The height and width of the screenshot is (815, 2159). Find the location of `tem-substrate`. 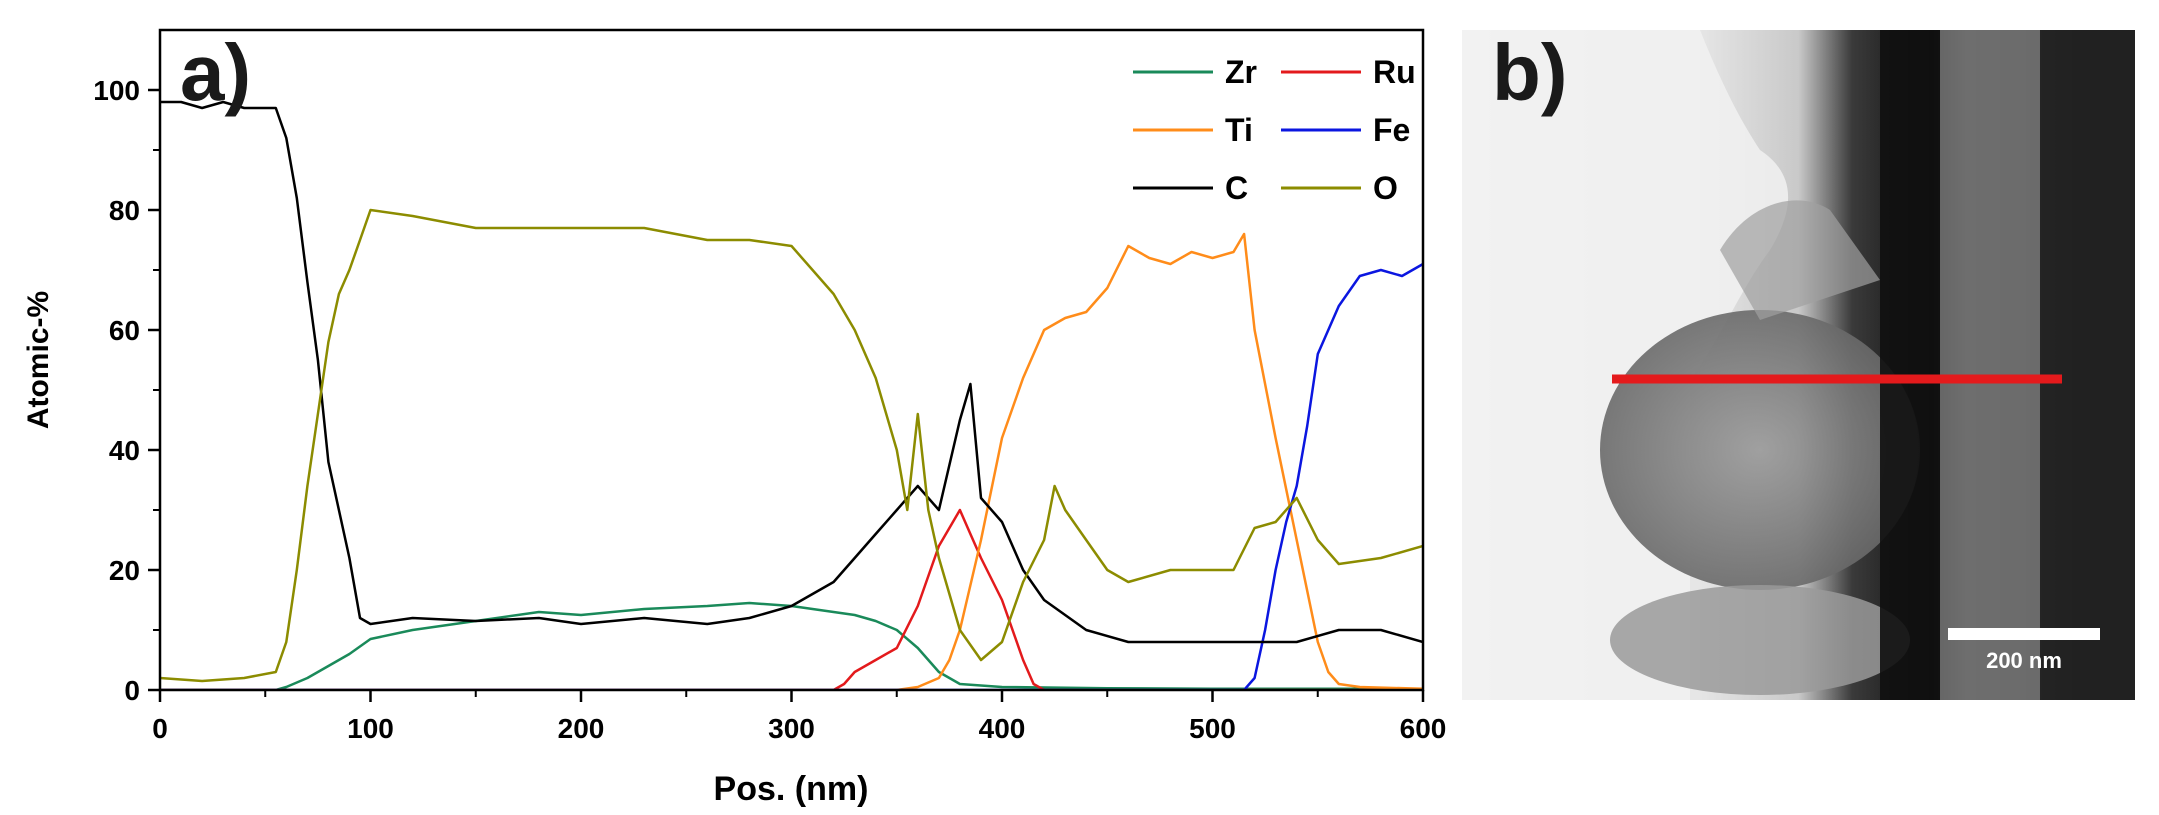

tem-substrate is located at coordinates (2087, 365).